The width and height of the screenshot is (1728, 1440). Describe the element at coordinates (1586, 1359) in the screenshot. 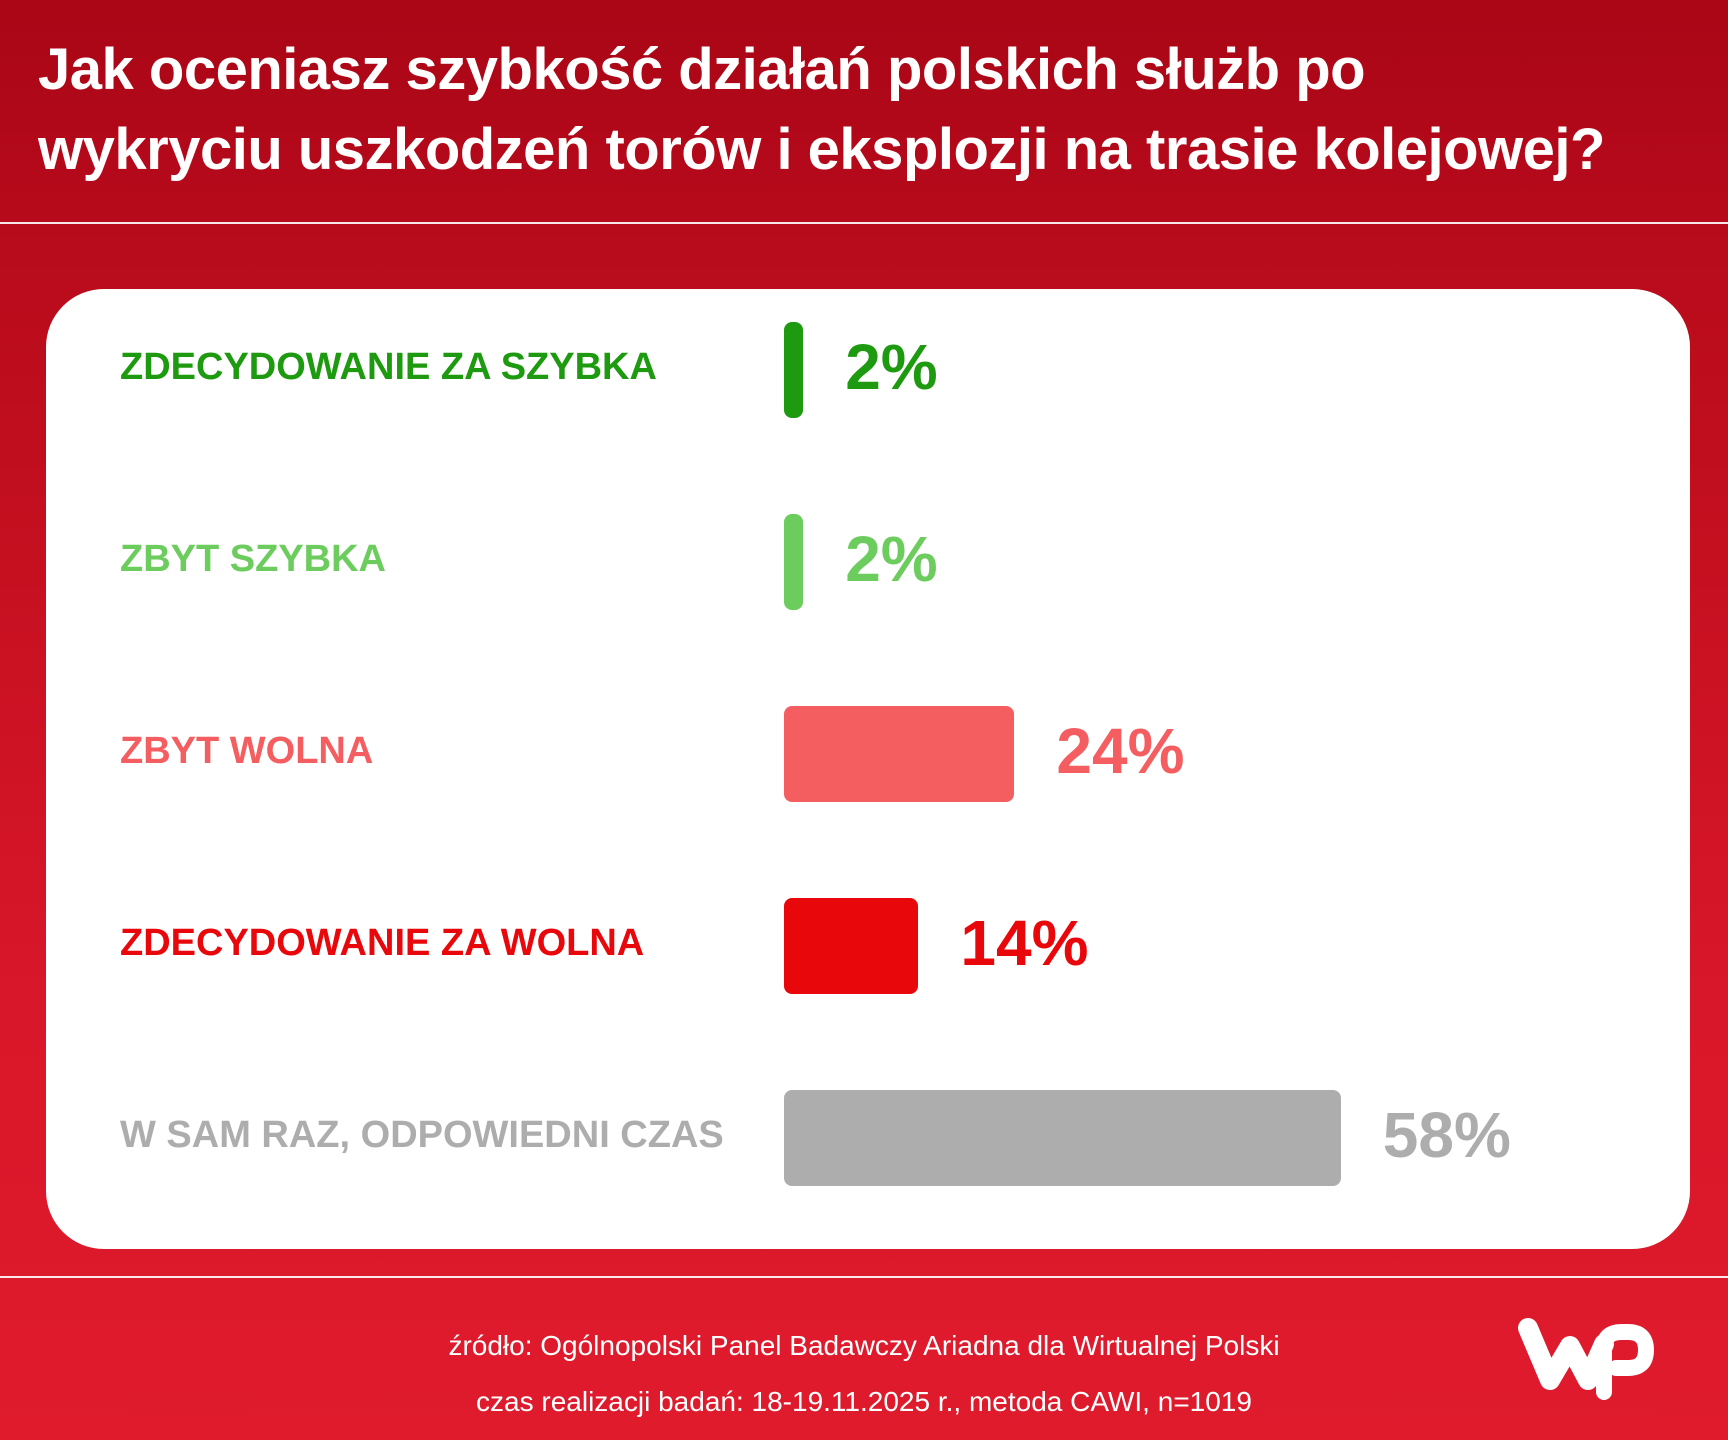

I see `wp-logo-icon` at that location.